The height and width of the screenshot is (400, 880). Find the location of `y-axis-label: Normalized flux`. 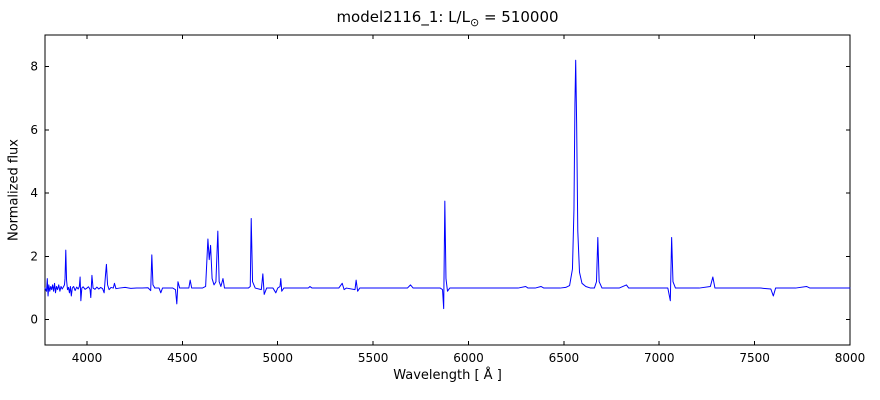

y-axis-label: Normalized flux is located at coordinates (14, 190).